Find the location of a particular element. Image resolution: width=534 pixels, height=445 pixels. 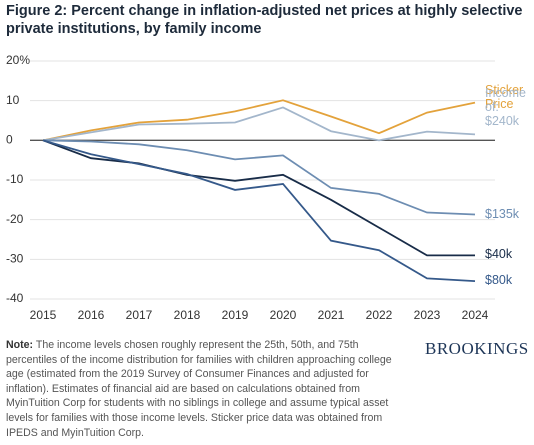

x-tick-label: 2019 is located at coordinates (235, 315).